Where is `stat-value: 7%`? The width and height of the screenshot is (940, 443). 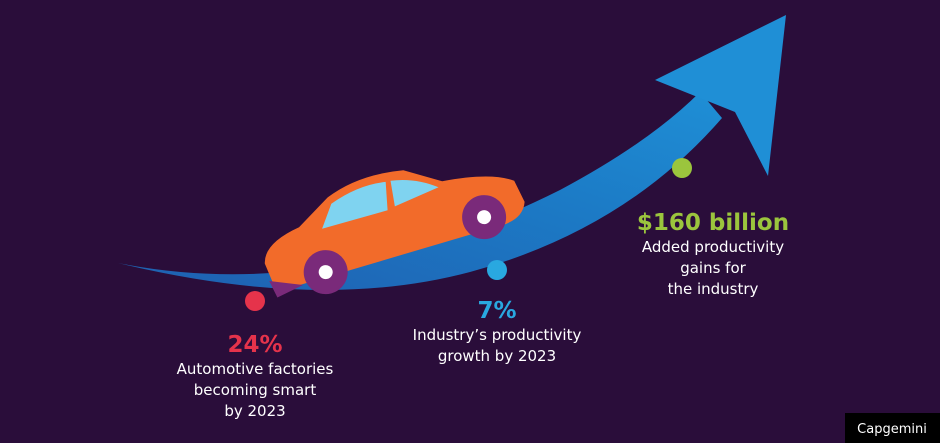 stat-value: 7% is located at coordinates (496, 311).